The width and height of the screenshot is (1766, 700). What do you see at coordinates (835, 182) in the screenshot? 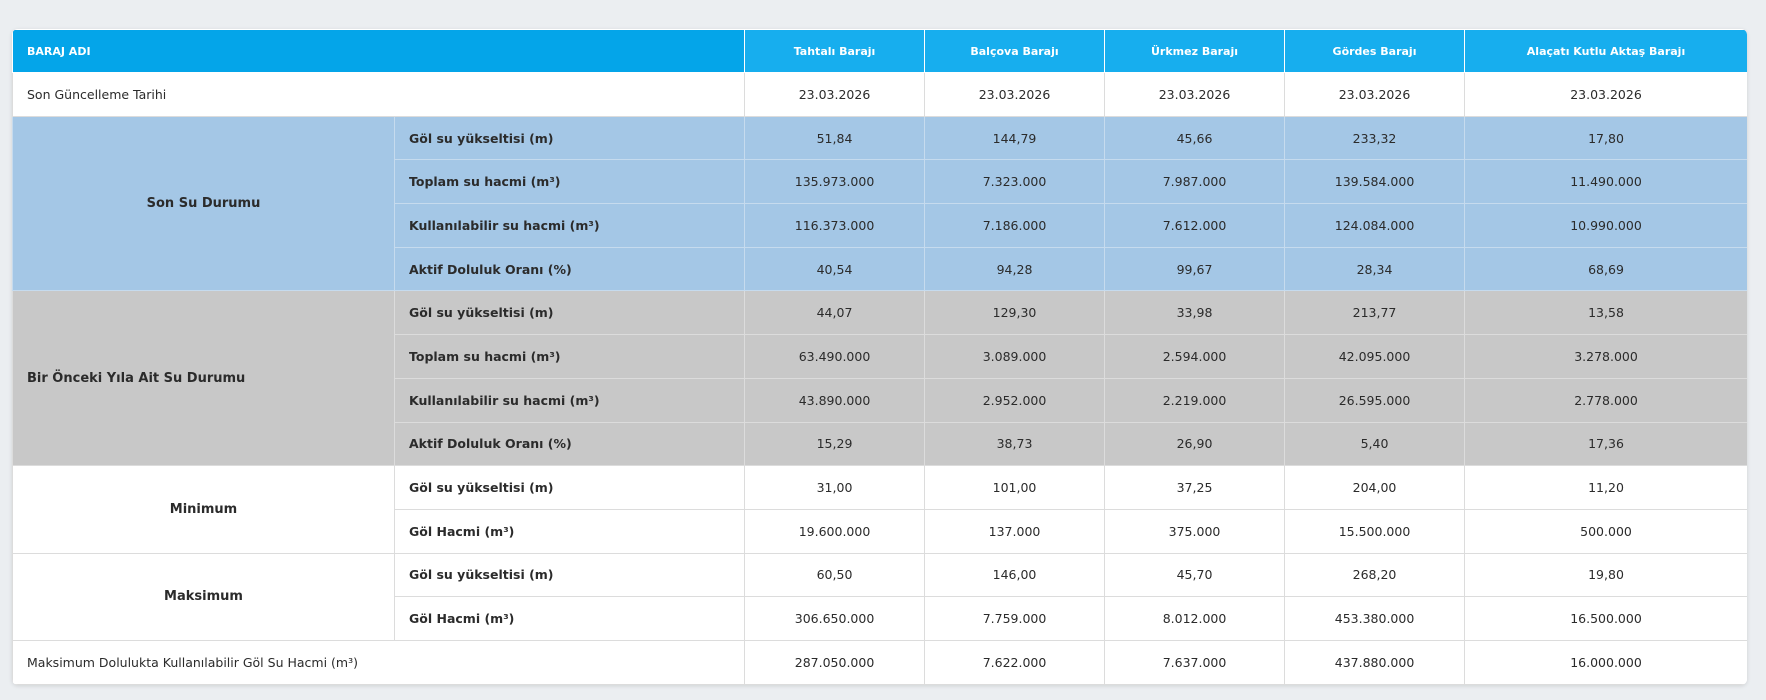
I see `table-cell: 135.973.000` at bounding box center [835, 182].